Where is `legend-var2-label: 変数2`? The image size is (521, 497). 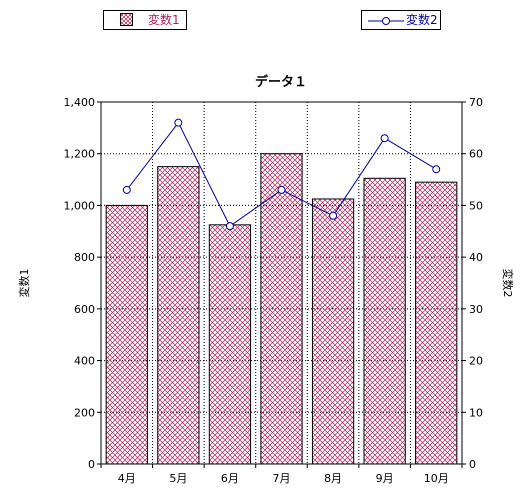 legend-var2-label: 変数2 is located at coordinates (422, 20).